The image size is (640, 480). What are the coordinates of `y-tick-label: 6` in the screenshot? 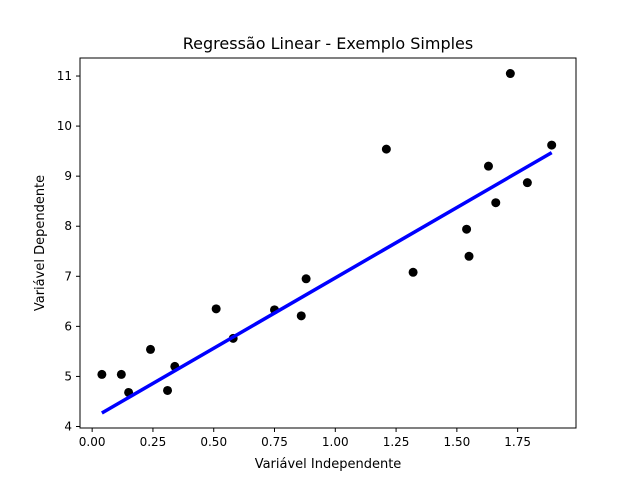 It's located at (68, 326).